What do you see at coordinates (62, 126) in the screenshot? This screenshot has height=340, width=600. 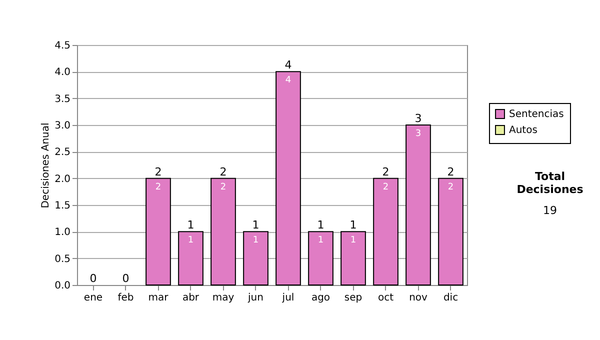 I see `y-tick-label: 3.0` at bounding box center [62, 126].